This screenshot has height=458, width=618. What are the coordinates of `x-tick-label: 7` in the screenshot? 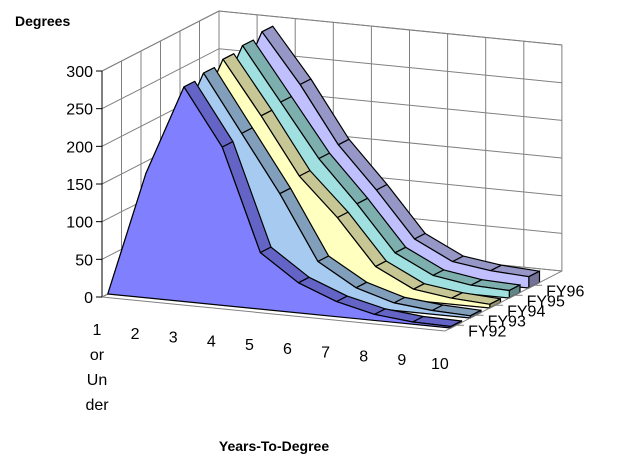 It's located at (325, 353).